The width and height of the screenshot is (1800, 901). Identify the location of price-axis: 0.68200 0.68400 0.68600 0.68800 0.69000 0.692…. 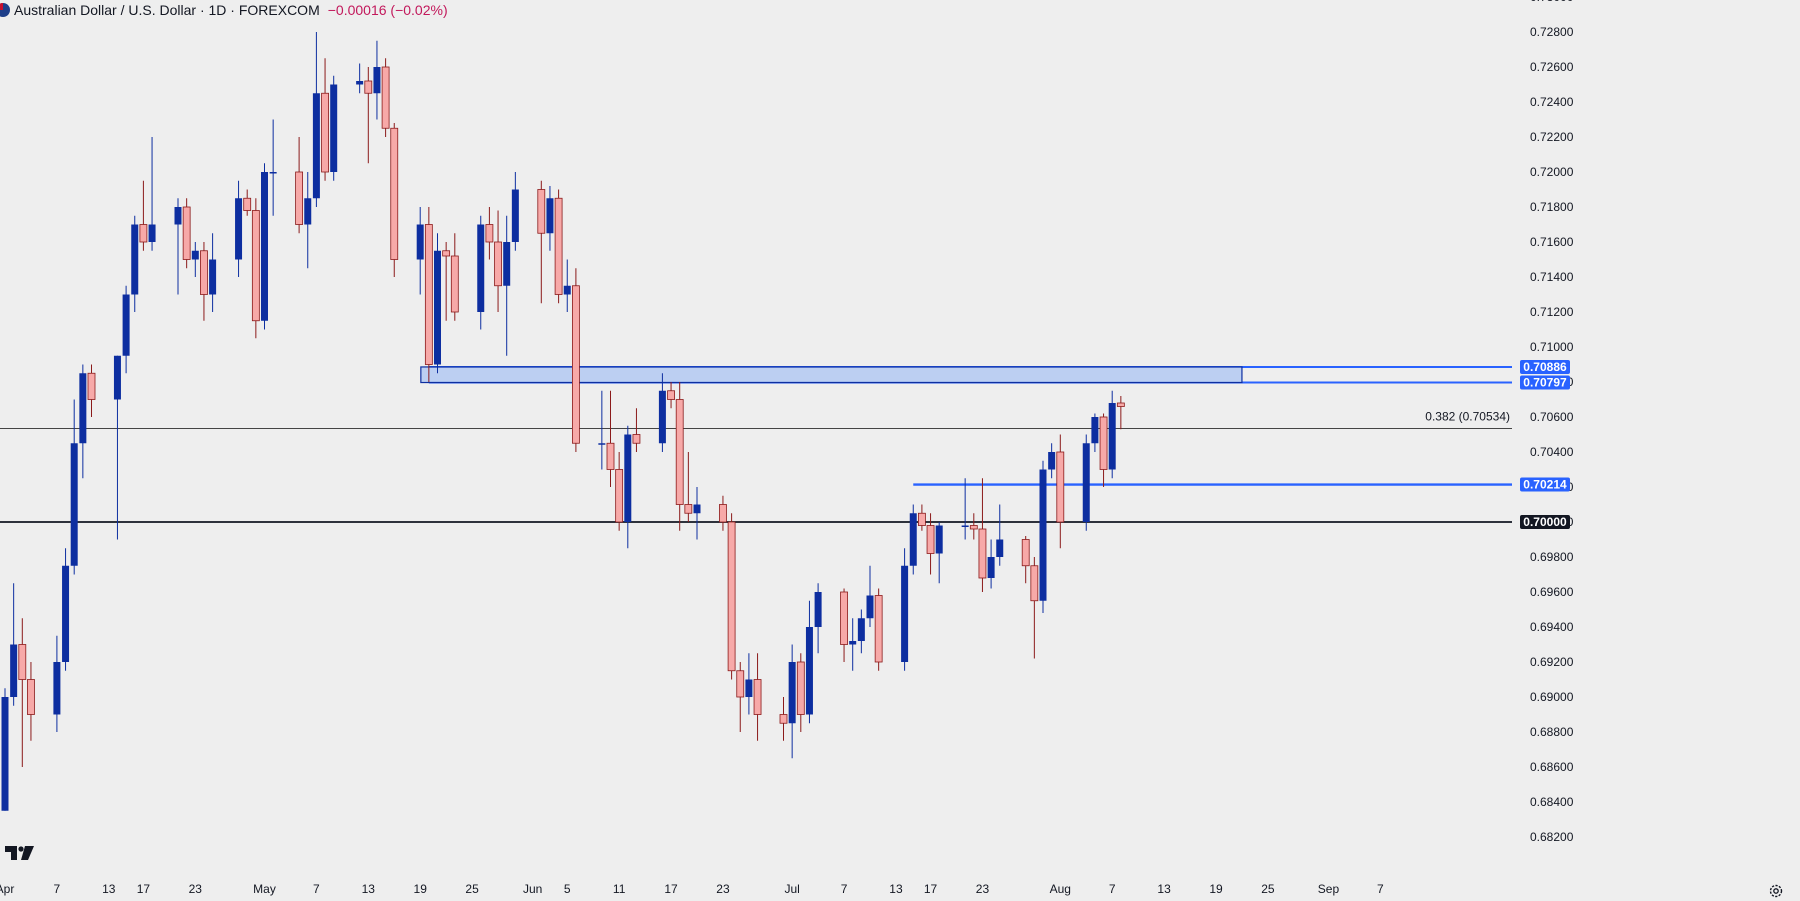
(1547, 422).